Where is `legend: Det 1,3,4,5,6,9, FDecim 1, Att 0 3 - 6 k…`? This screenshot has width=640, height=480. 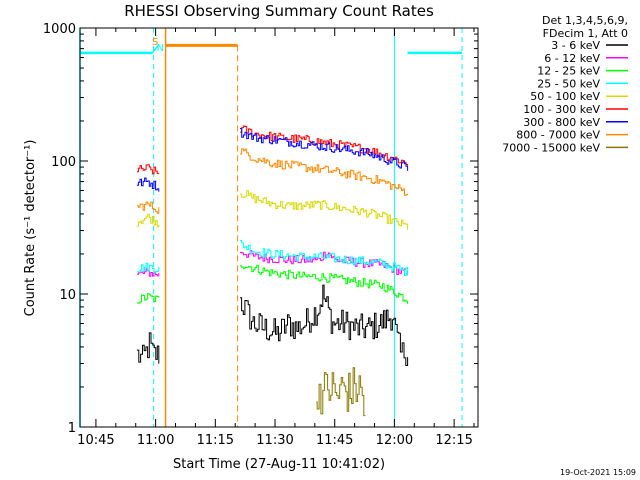 legend: Det 1,3,4,5,6,9, FDecim 1, Att 0 3 - 6 k… is located at coordinates (565, 84).